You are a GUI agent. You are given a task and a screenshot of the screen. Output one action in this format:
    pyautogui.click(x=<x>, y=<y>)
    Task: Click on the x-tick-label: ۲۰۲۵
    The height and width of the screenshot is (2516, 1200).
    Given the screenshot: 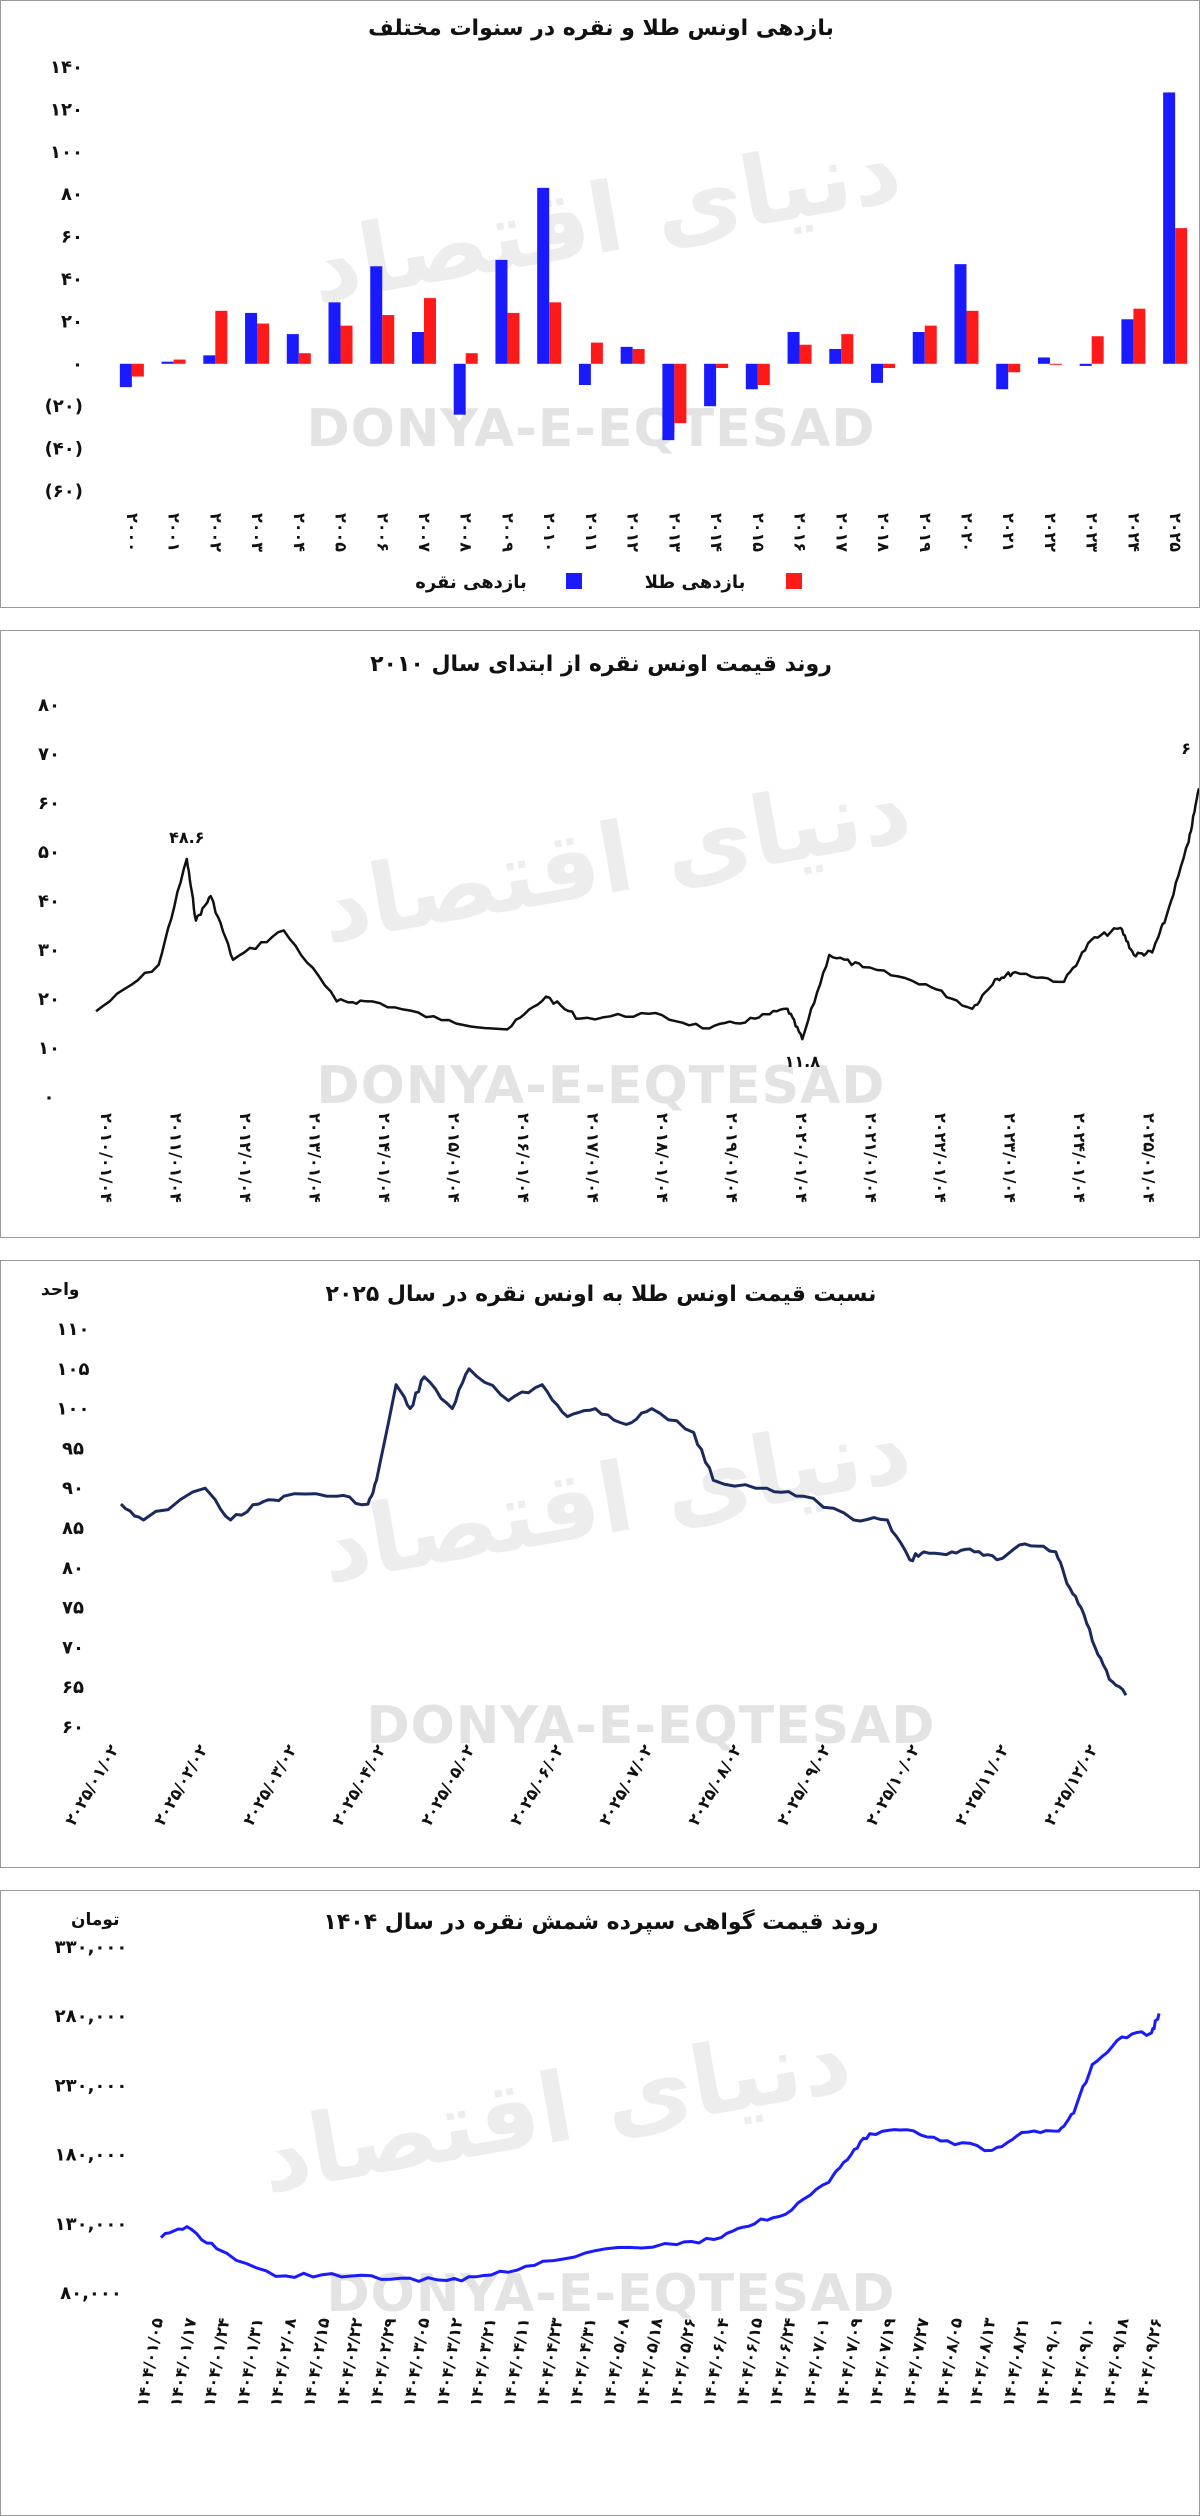 What is the action you would take?
    pyautogui.click(x=1175, y=532)
    